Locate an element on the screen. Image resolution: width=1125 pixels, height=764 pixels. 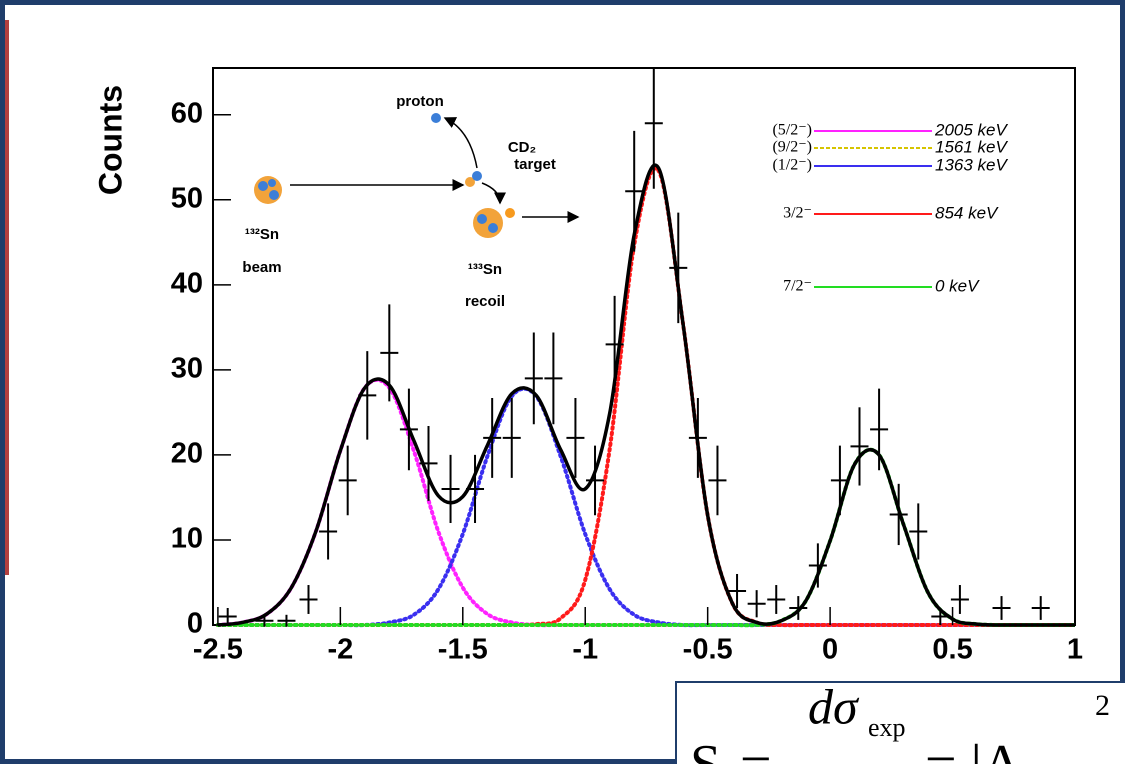
y-tick-label: 10 is located at coordinates (187, 539).